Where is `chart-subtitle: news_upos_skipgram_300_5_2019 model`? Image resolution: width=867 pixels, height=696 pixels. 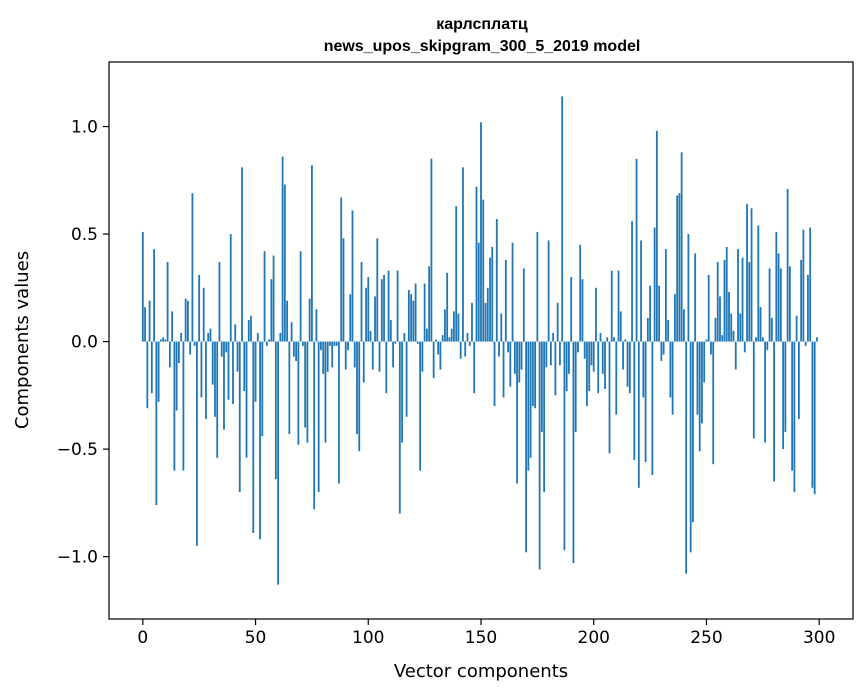 chart-subtitle: news_upos_skipgram_300_5_2019 model is located at coordinates (482, 46).